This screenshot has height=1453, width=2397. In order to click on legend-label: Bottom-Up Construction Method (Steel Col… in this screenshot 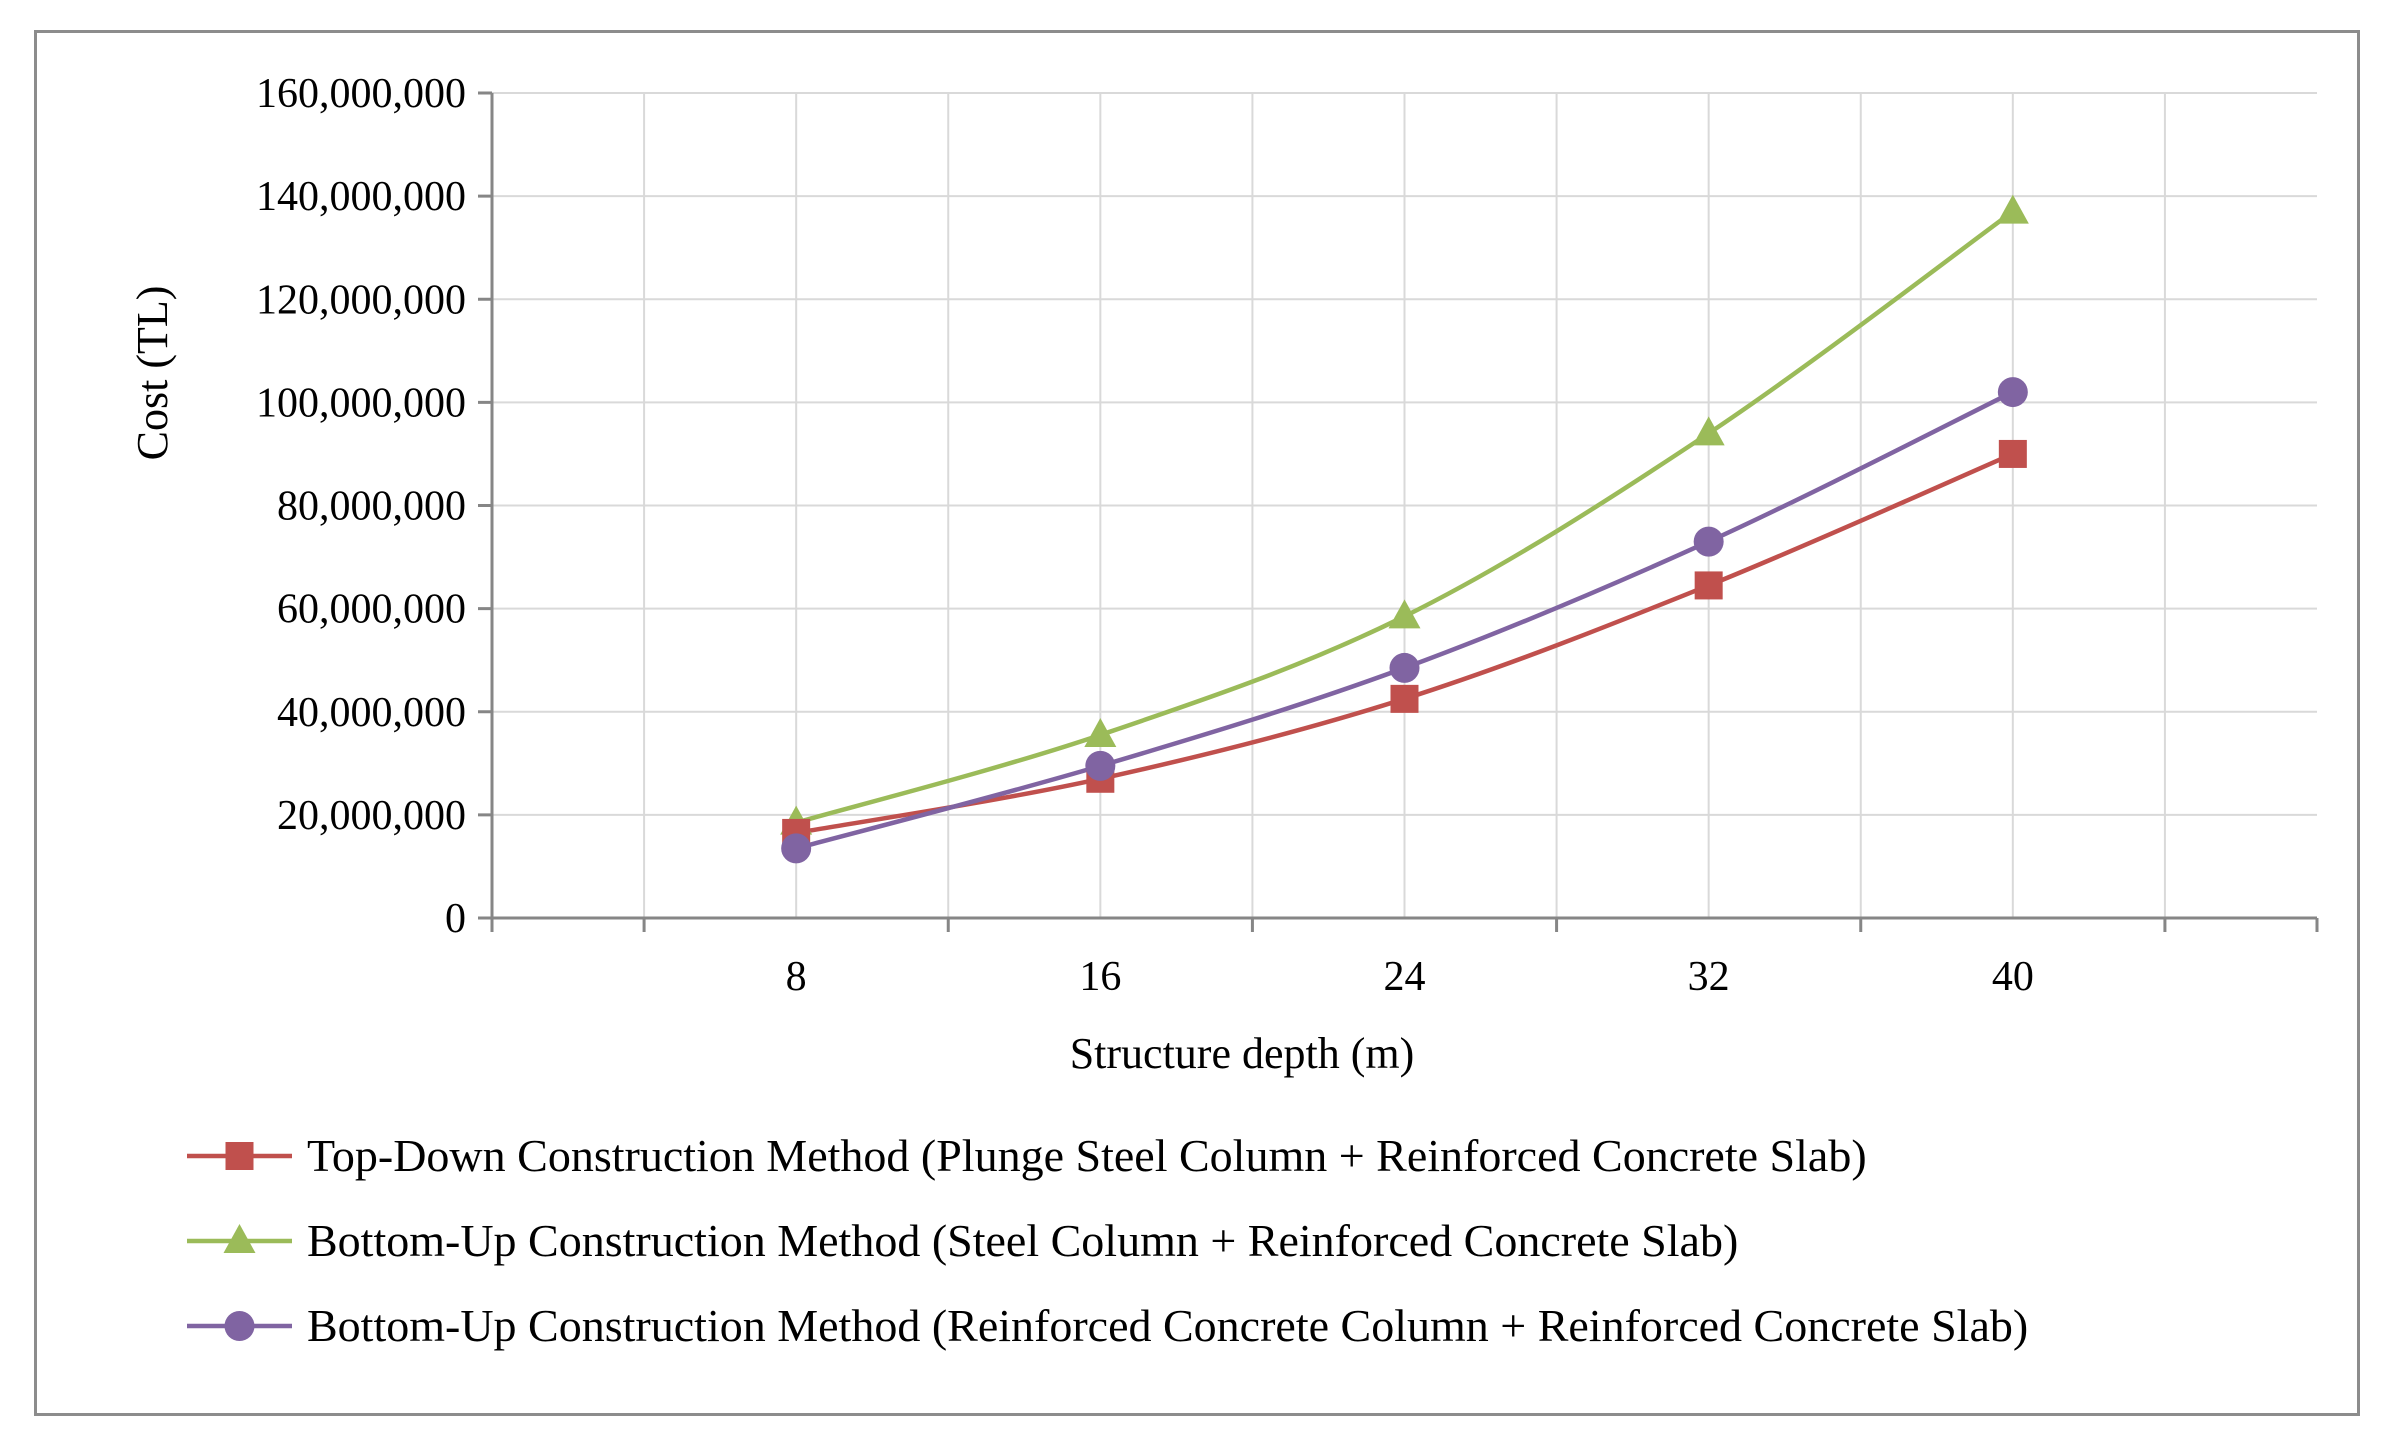, I will do `click(1022, 1240)`.